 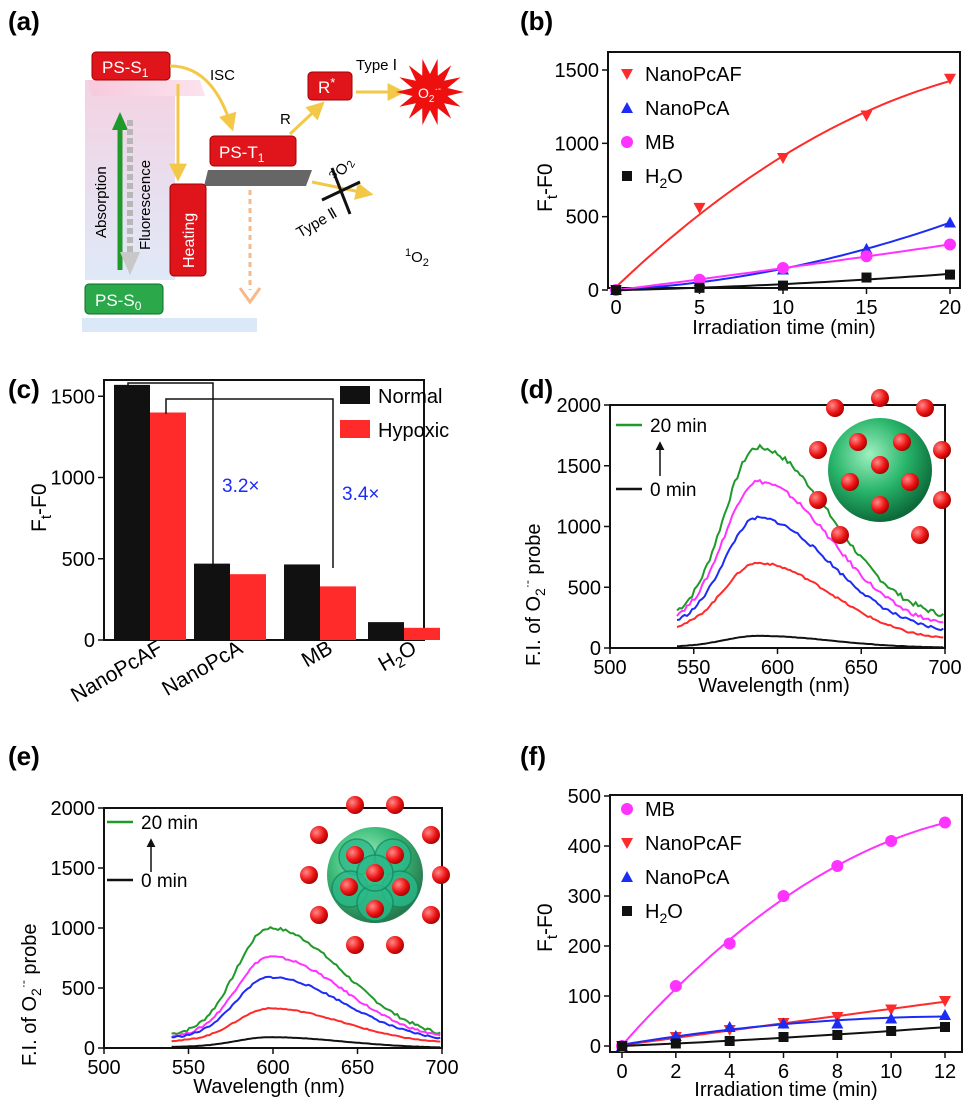 What do you see at coordinates (130, 263) in the screenshot?
I see `fluorescence-arrowhead` at bounding box center [130, 263].